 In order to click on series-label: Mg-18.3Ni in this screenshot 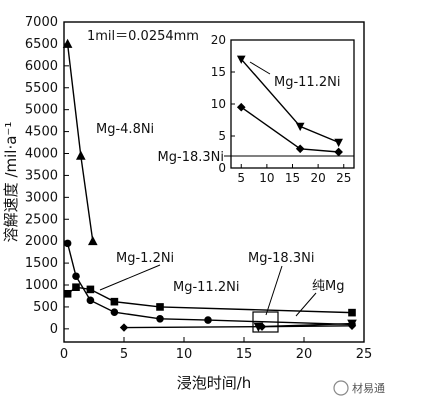, I will do `click(281, 258)`.